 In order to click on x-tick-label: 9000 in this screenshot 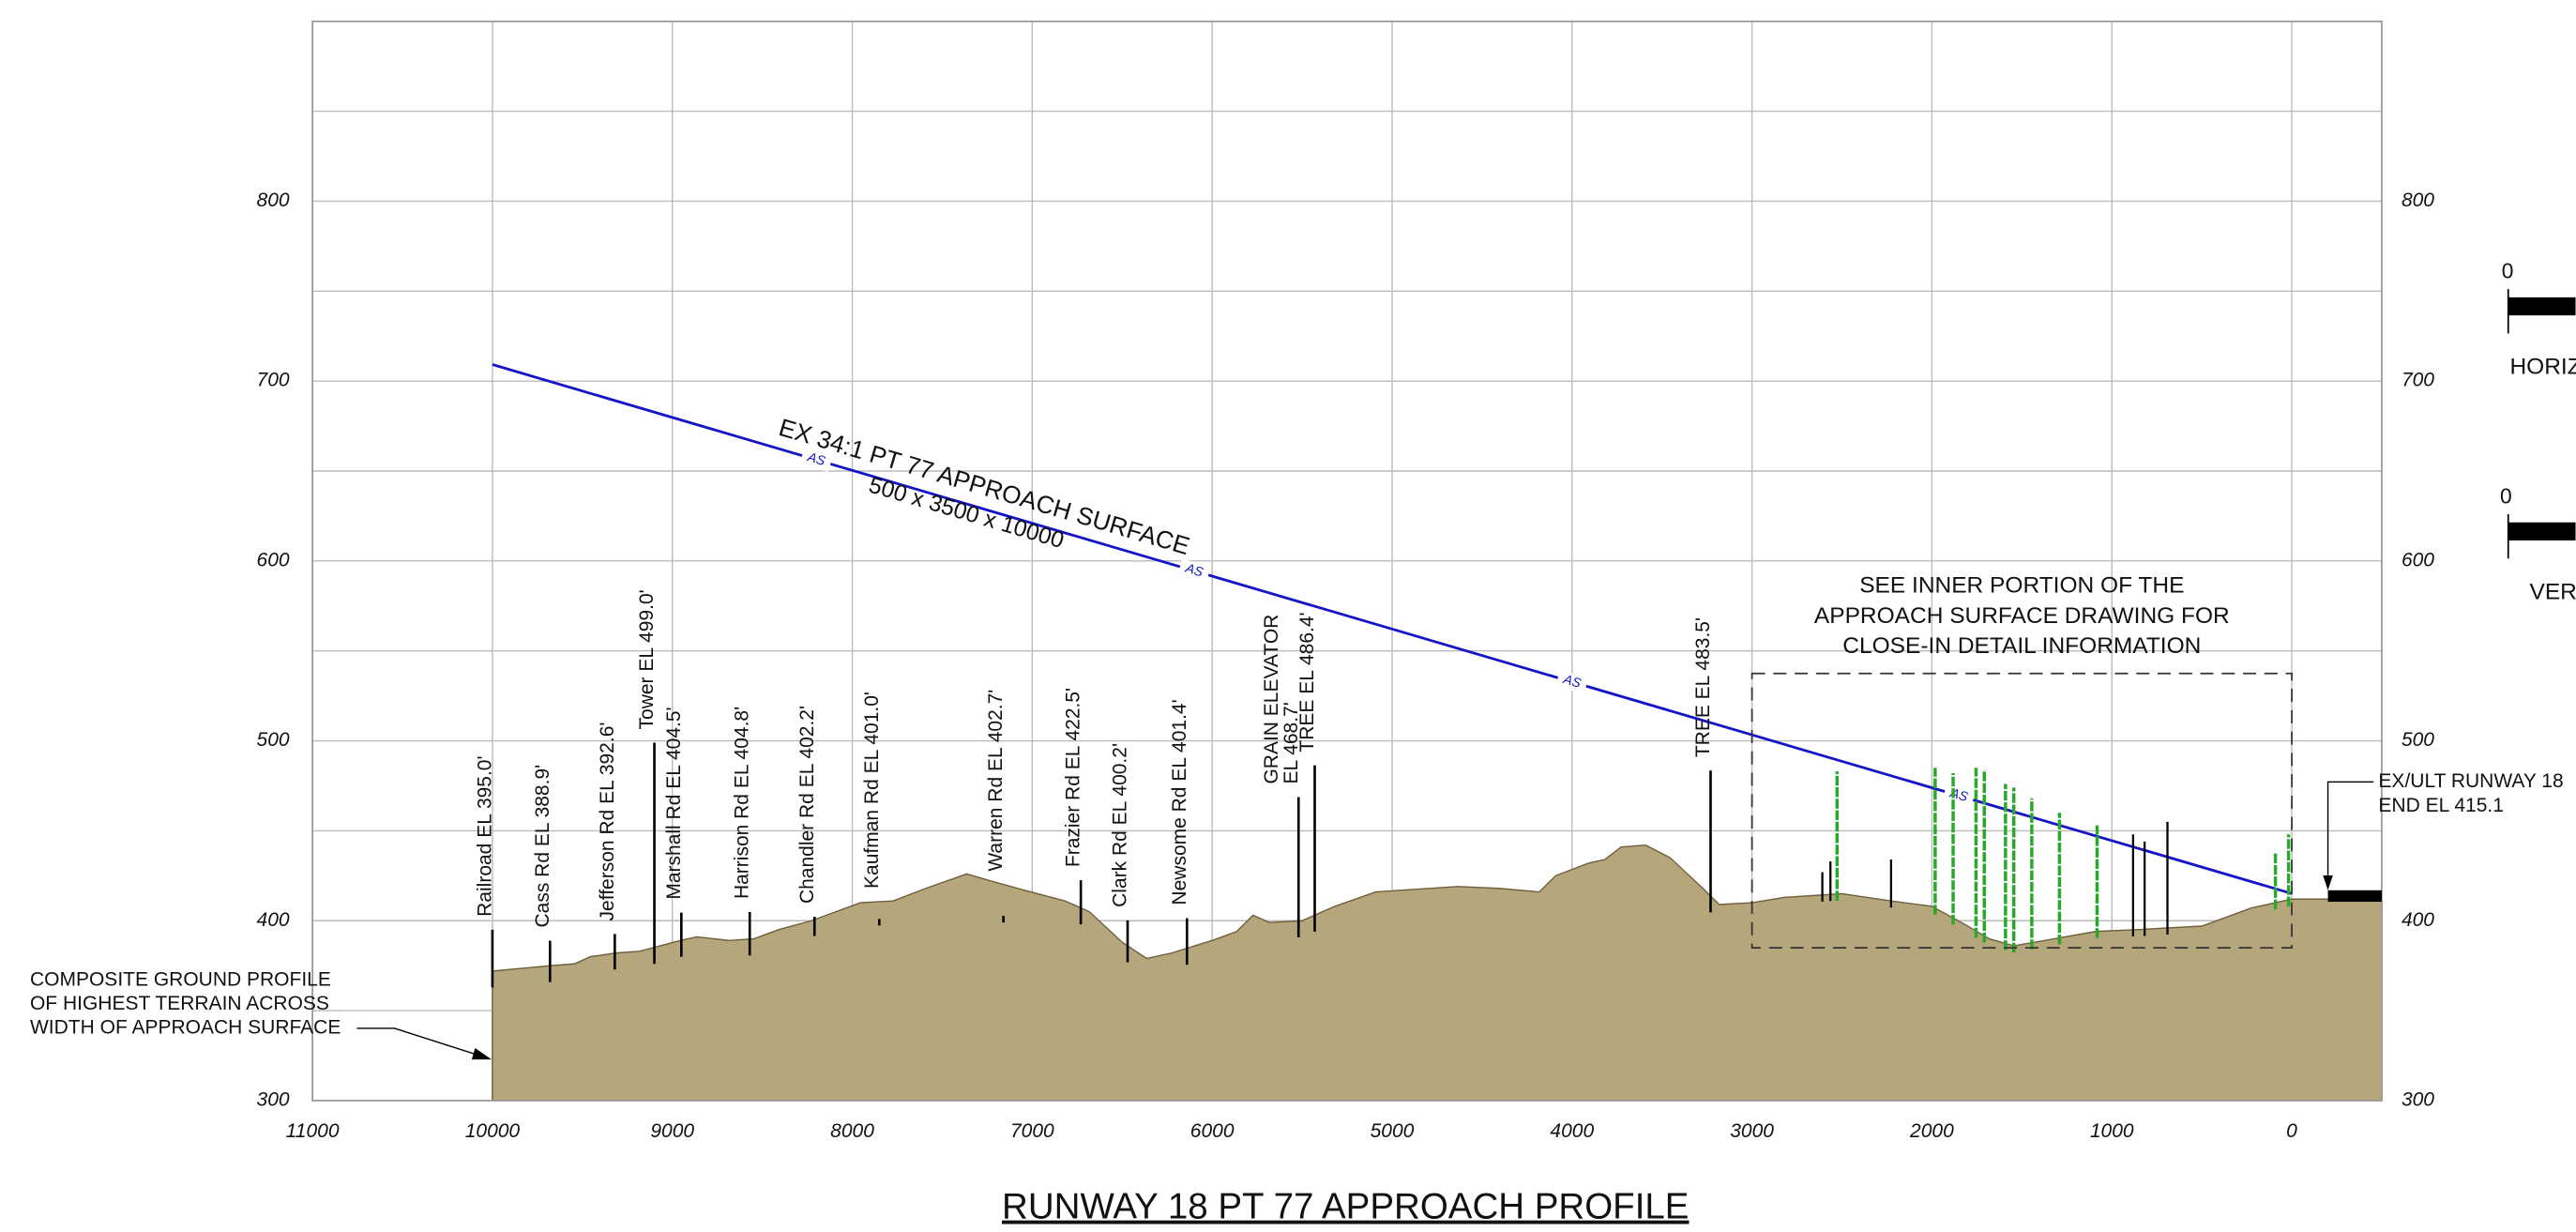, I will do `click(672, 1131)`.